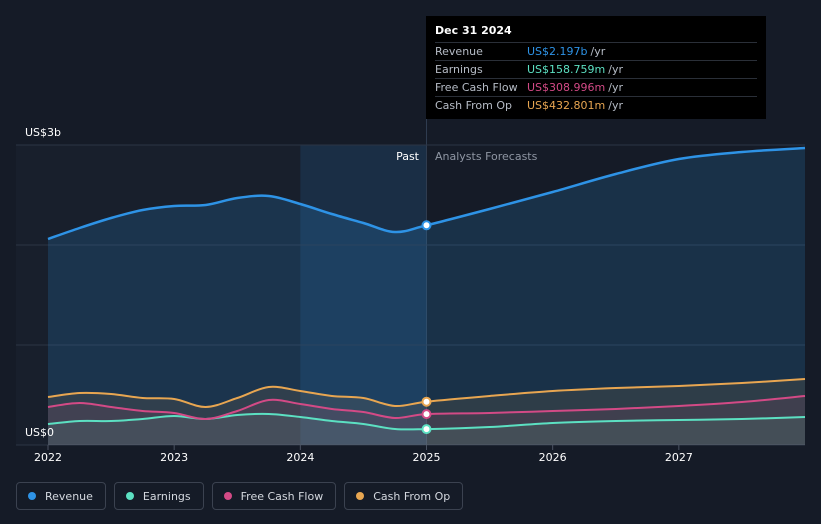 The height and width of the screenshot is (524, 821). I want to click on revenue-dot-icon, so click(32, 496).